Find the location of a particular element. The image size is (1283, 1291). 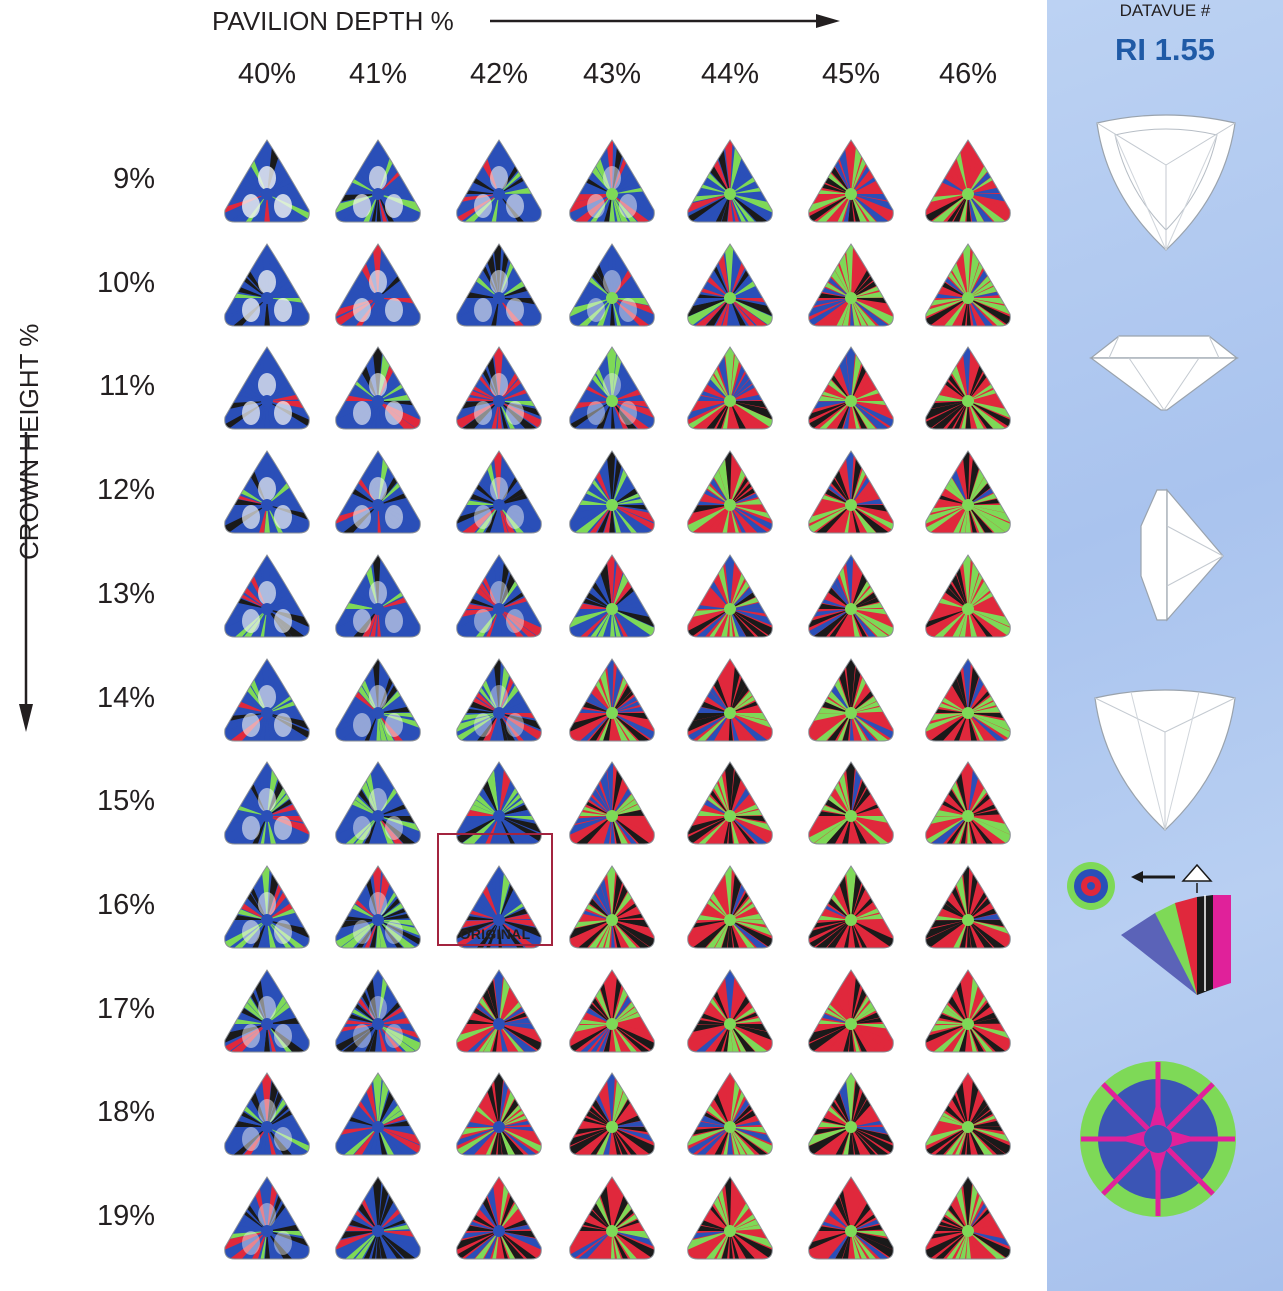

crown-height-11: 11% is located at coordinates (127, 386).